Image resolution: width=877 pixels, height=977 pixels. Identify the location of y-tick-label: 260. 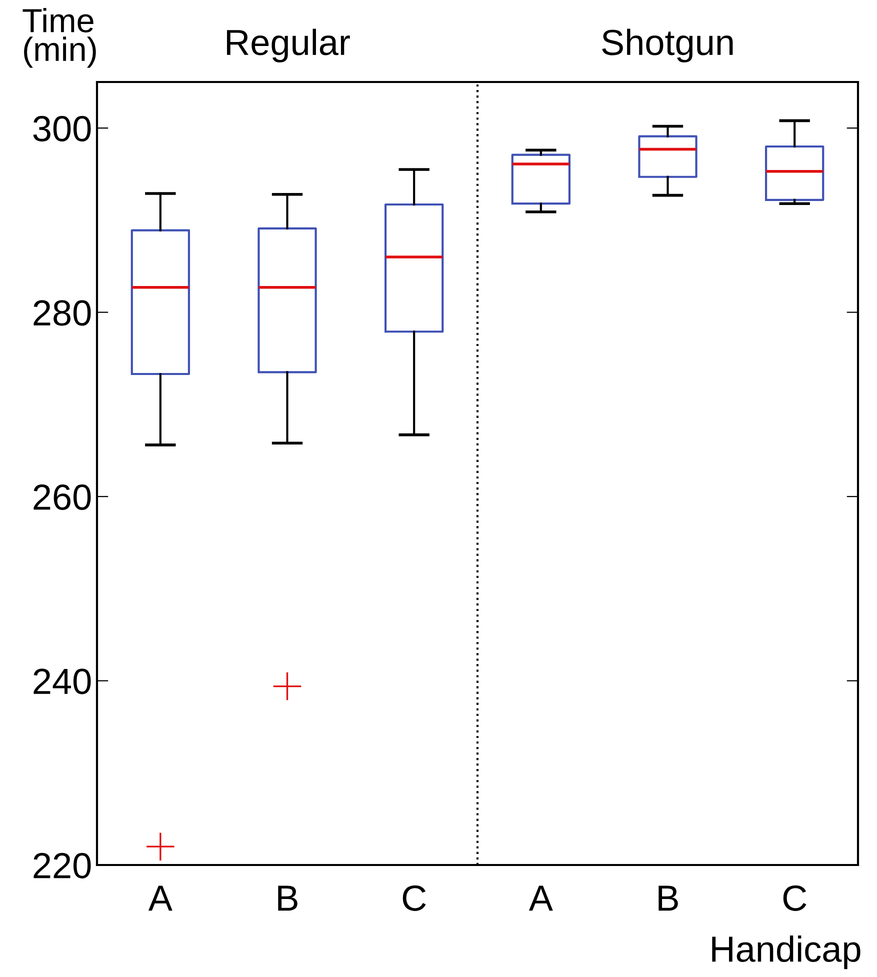
(62, 497).